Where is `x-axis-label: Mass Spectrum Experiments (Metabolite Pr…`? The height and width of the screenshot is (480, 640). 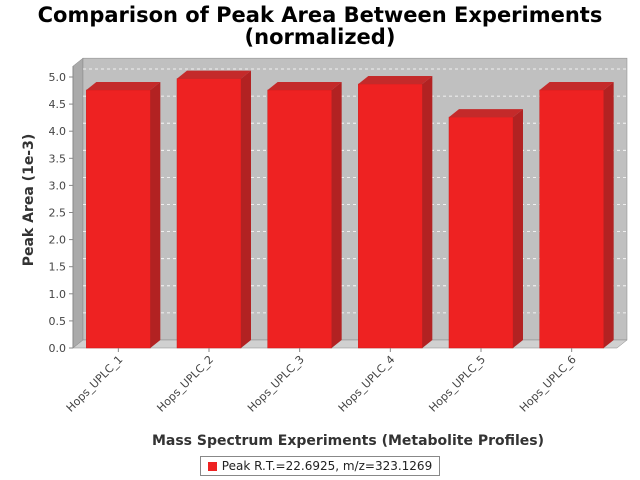
x-axis-label: Mass Spectrum Experiments (Metabolite Pr… is located at coordinates (348, 441).